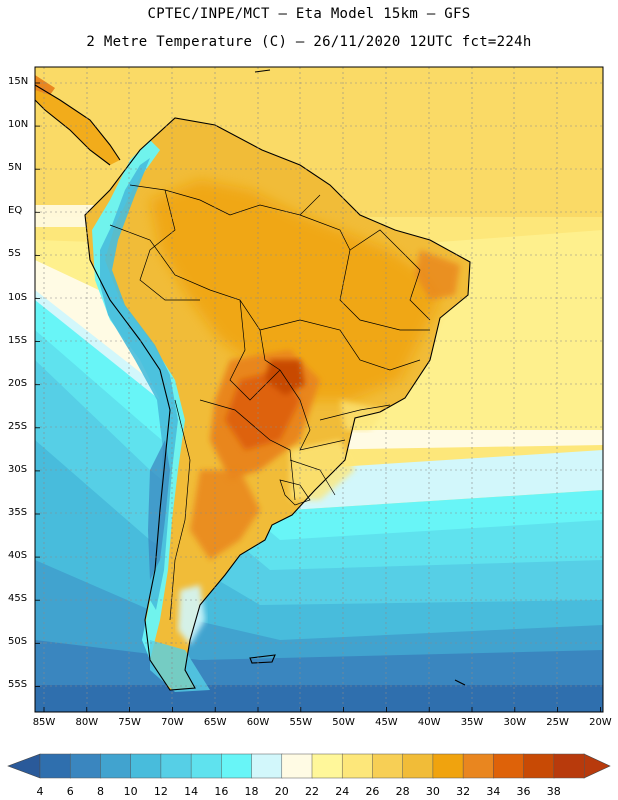 This screenshot has height=800, width=618. I want to click on lat-label: 50S, so click(18, 642).